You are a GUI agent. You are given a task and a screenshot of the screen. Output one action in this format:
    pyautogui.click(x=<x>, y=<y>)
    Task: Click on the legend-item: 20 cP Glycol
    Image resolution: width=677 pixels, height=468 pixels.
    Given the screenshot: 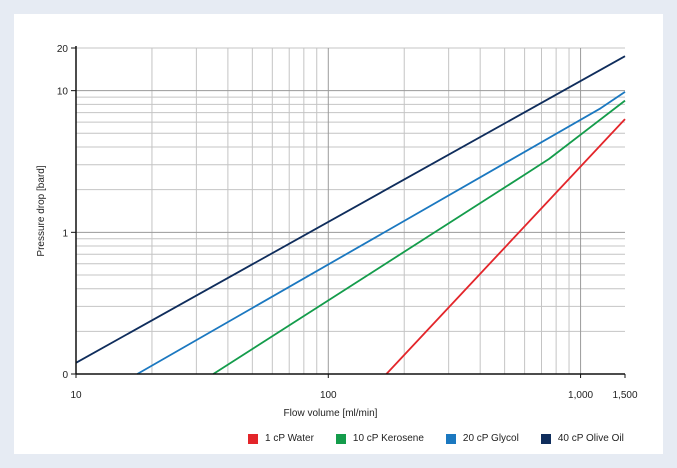 What is the action you would take?
    pyautogui.click(x=482, y=438)
    